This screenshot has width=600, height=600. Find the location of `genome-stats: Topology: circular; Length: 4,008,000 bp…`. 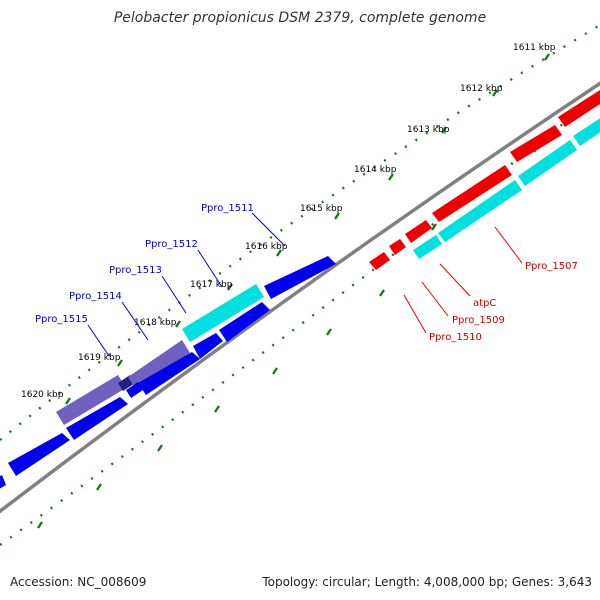

genome-stats: Topology: circular; Length: 4,008,000 bp… is located at coordinates (427, 582).